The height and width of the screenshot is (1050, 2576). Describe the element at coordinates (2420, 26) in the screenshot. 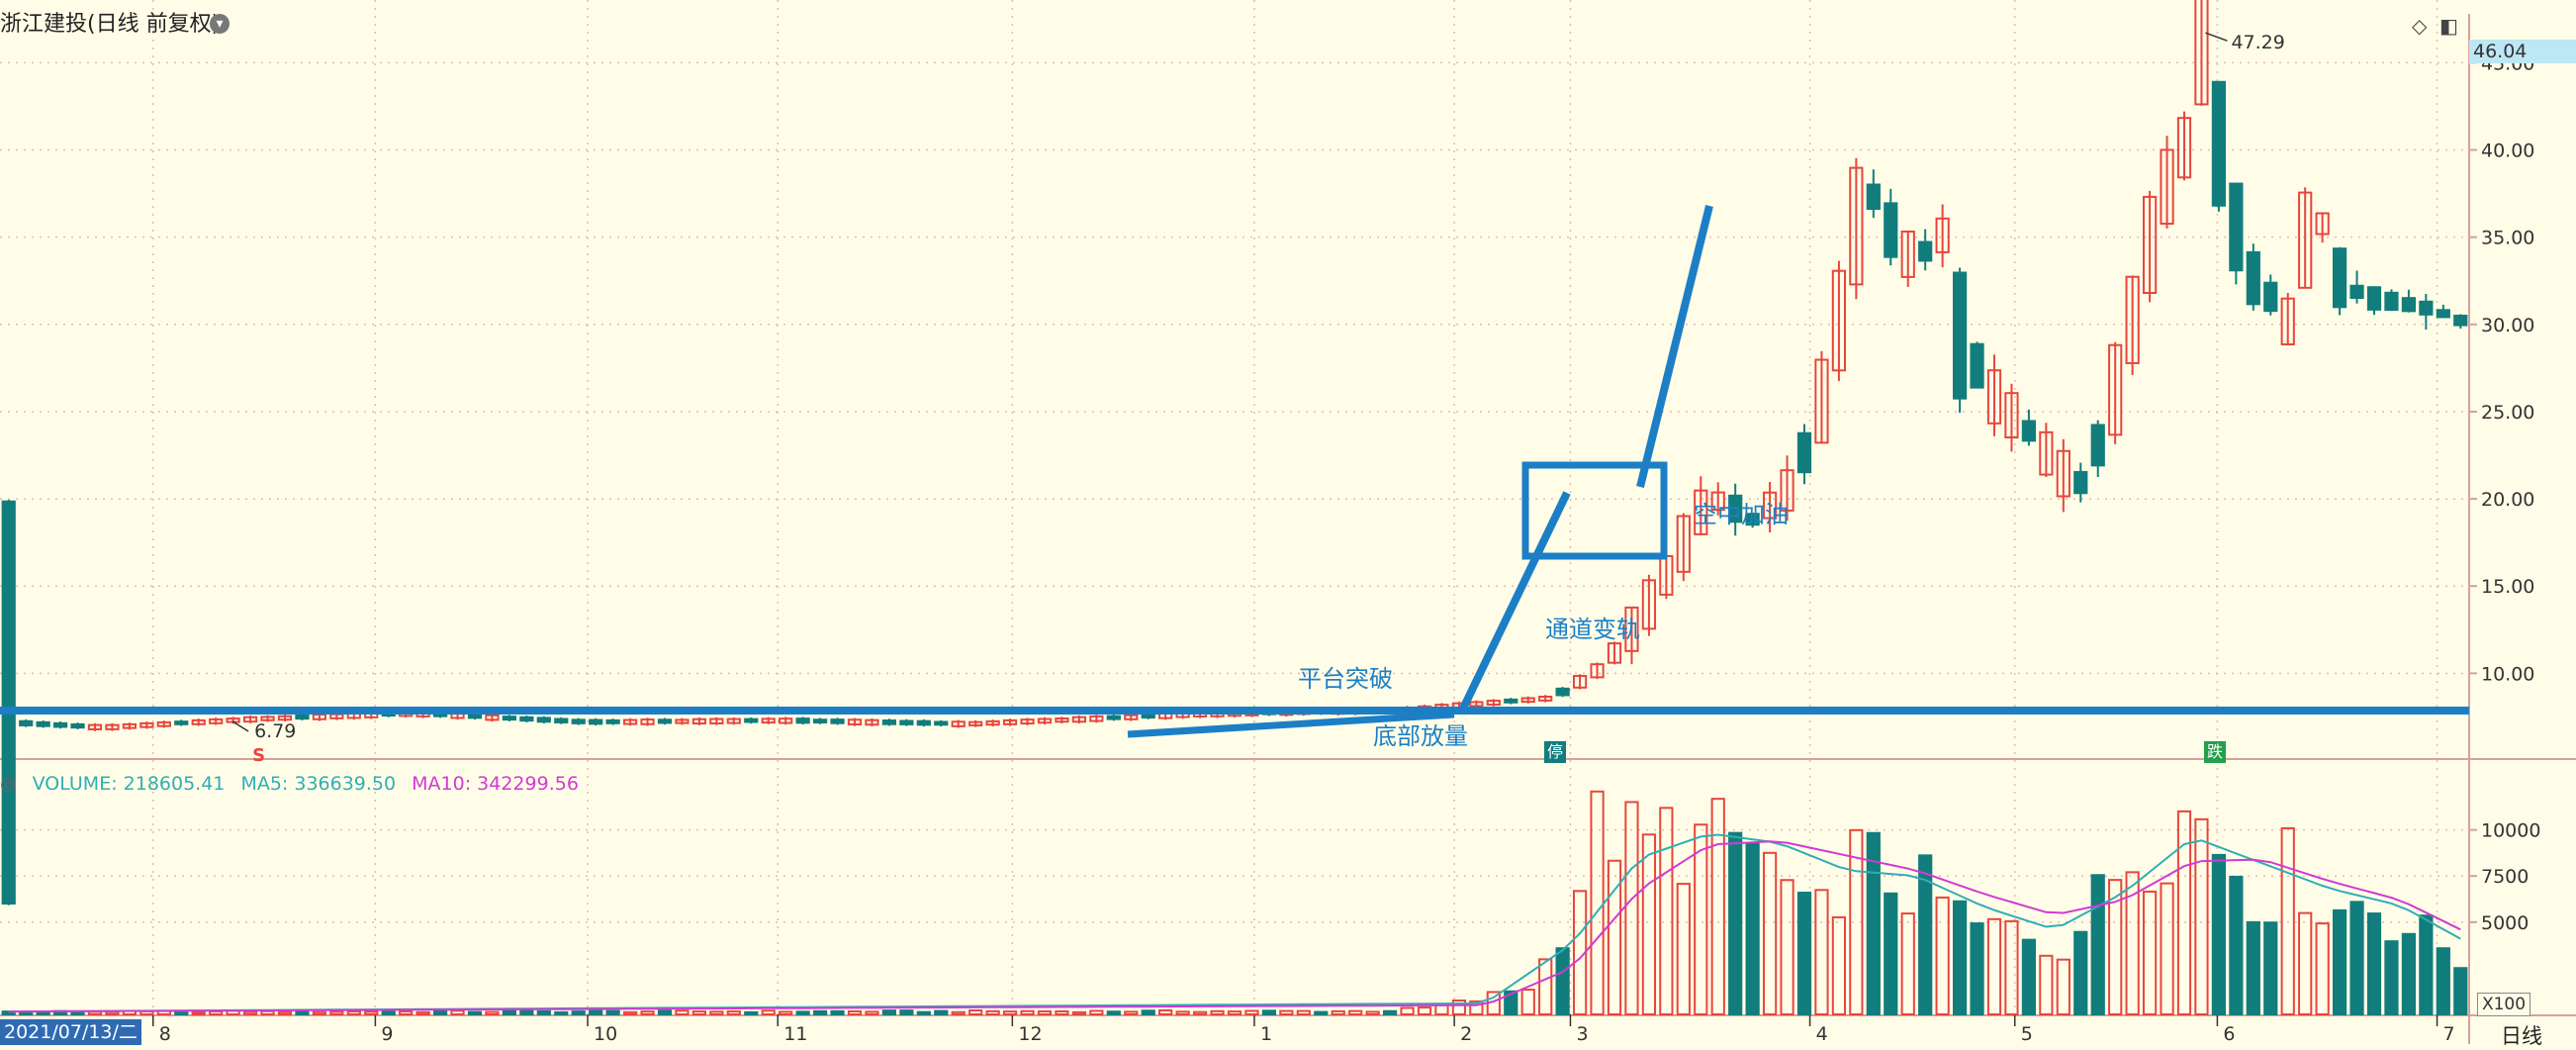

I see `diamond-icon: ◇` at that location.